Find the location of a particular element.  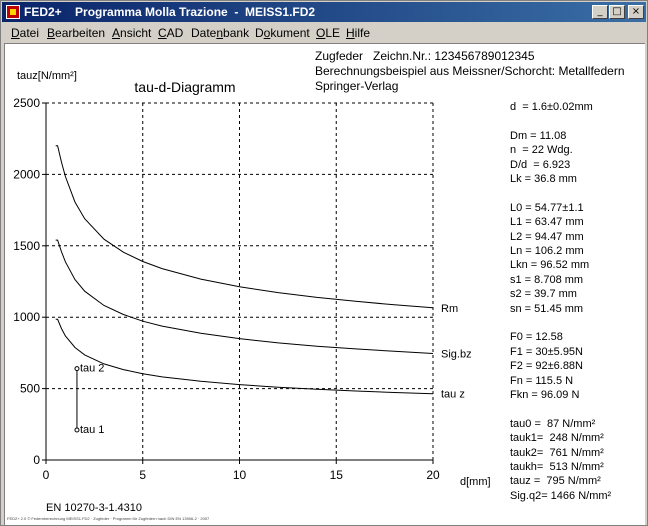

result-line: Lk = 36.8 mm is located at coordinates (543, 179).